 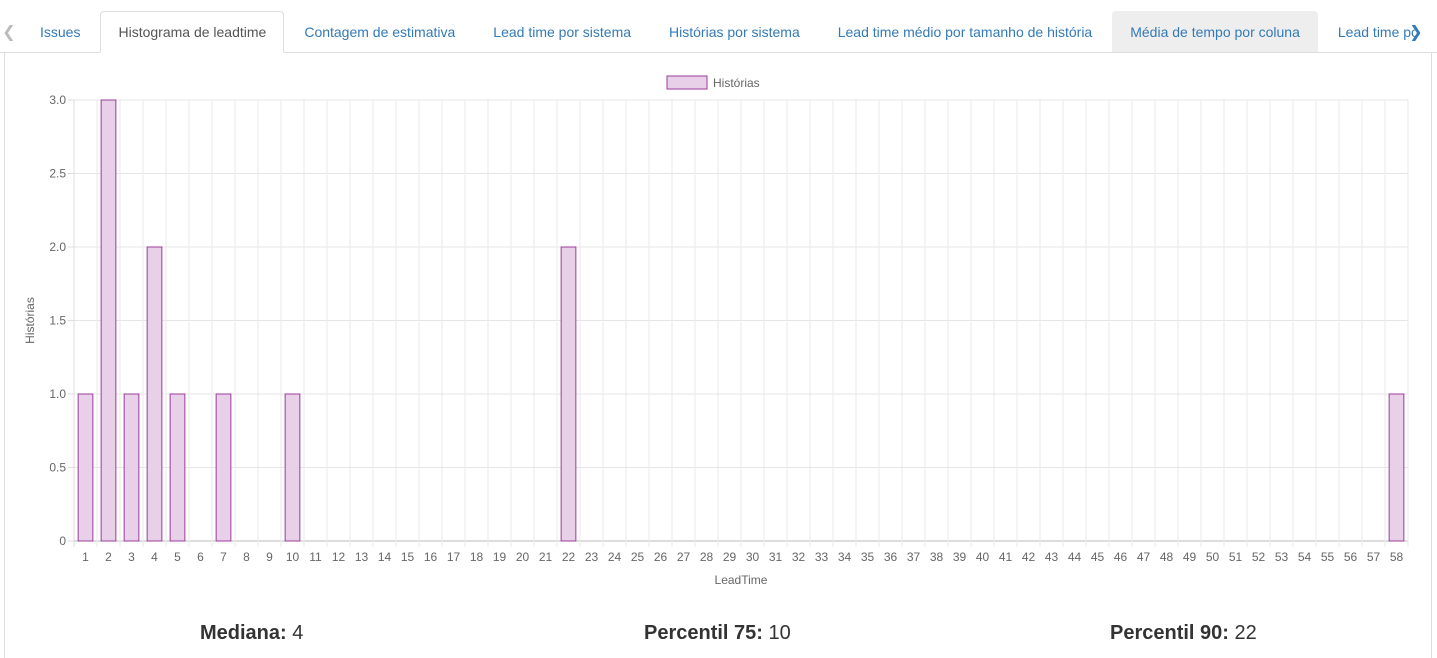 What do you see at coordinates (500, 557) in the screenshot?
I see `x-tick-label: 19` at bounding box center [500, 557].